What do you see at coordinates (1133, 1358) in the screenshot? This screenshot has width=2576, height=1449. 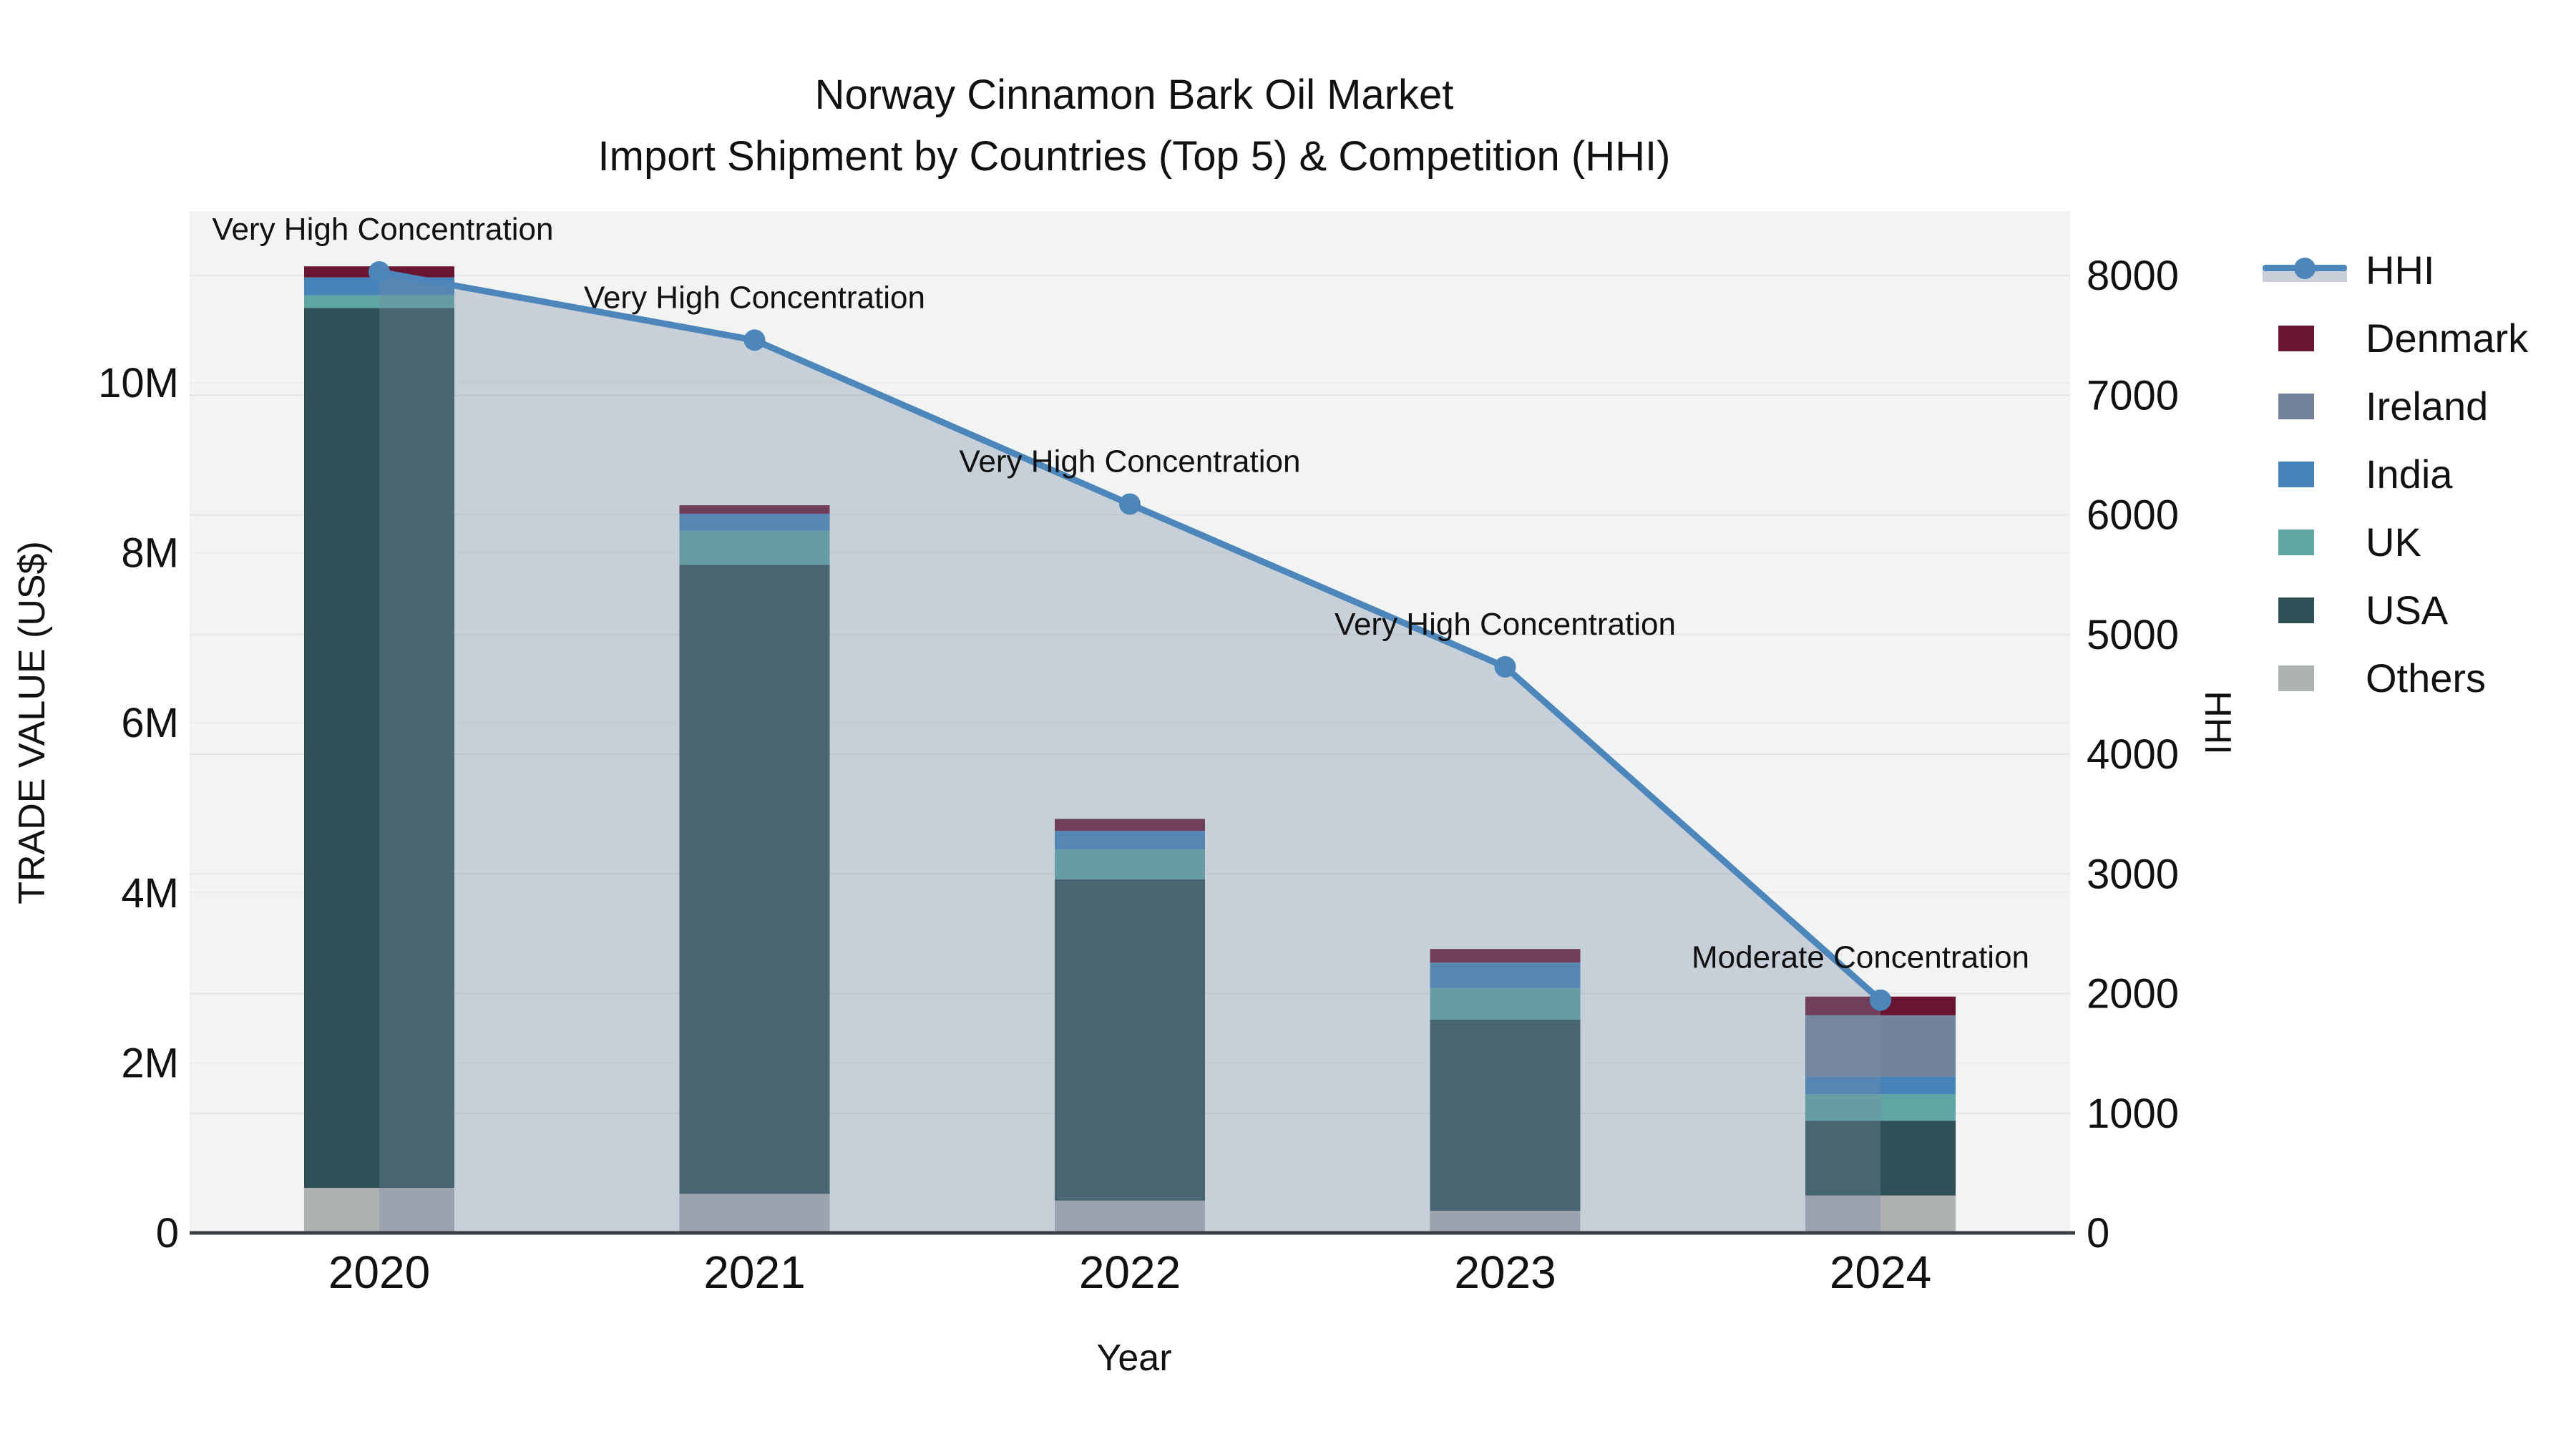 I see `x-axis-title: Year` at bounding box center [1133, 1358].